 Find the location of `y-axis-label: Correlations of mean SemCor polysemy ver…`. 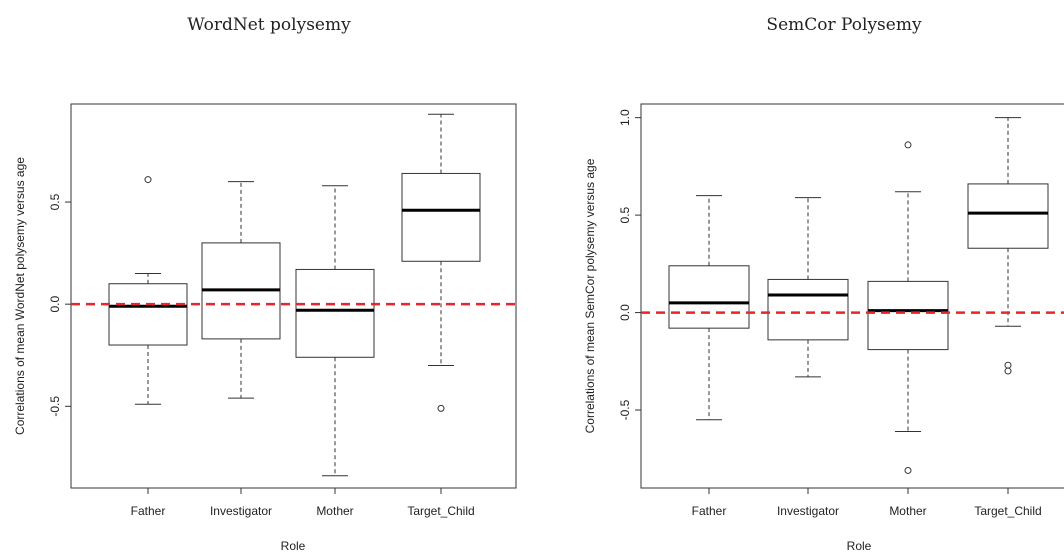

y-axis-label: Correlations of mean SemCor polysemy ver… is located at coordinates (590, 295).